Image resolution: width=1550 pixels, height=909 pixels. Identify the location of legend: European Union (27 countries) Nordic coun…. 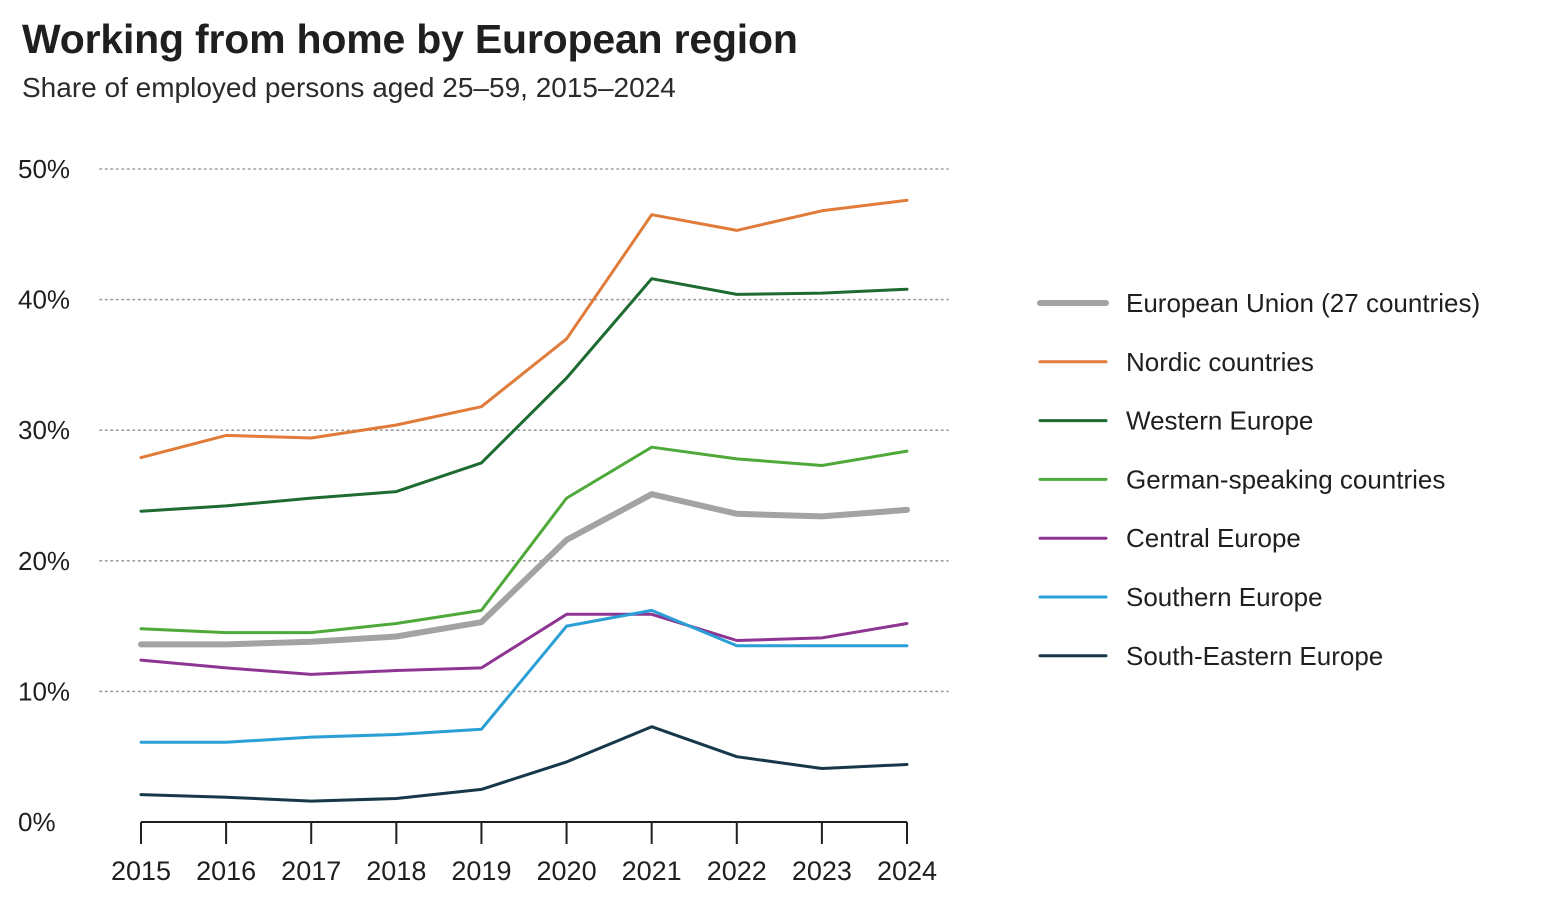
(1258, 479).